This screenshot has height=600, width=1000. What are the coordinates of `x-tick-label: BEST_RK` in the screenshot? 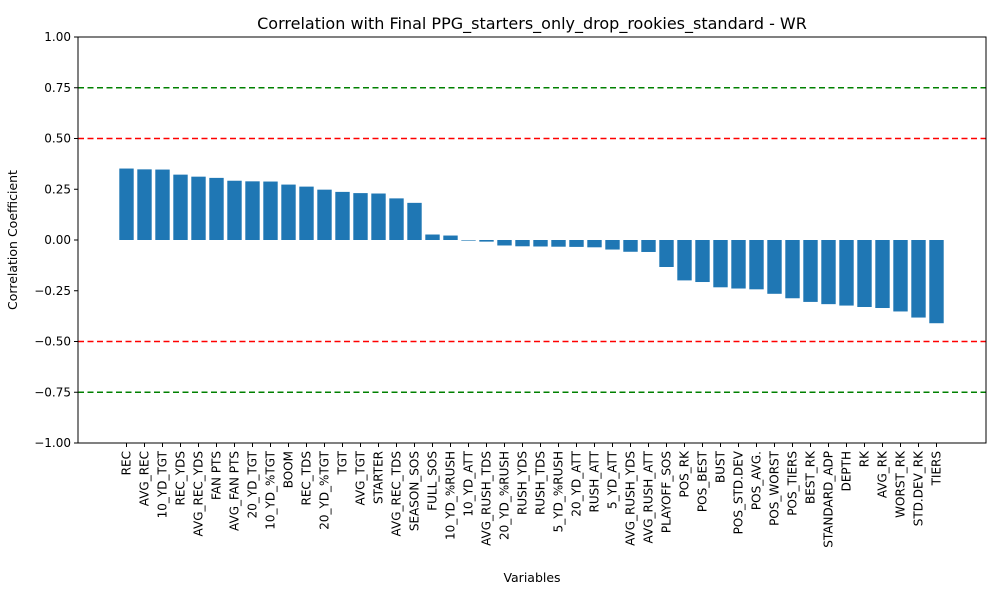 It's located at (811, 477).